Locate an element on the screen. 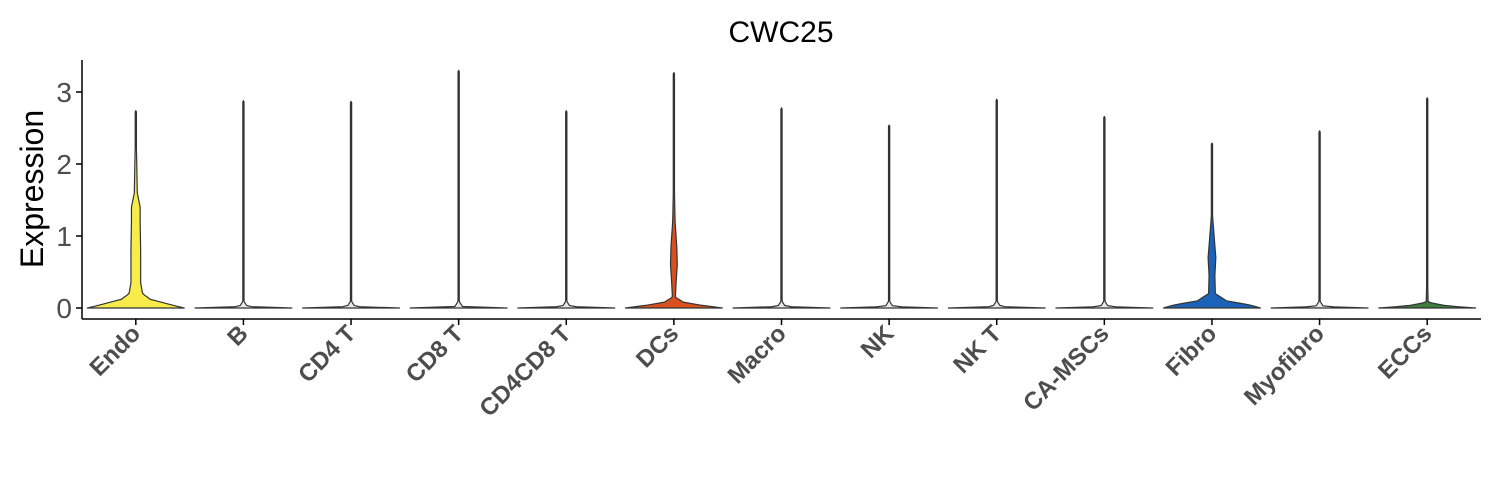 The height and width of the screenshot is (500, 1500). violin-myofibro is located at coordinates (1319, 219).